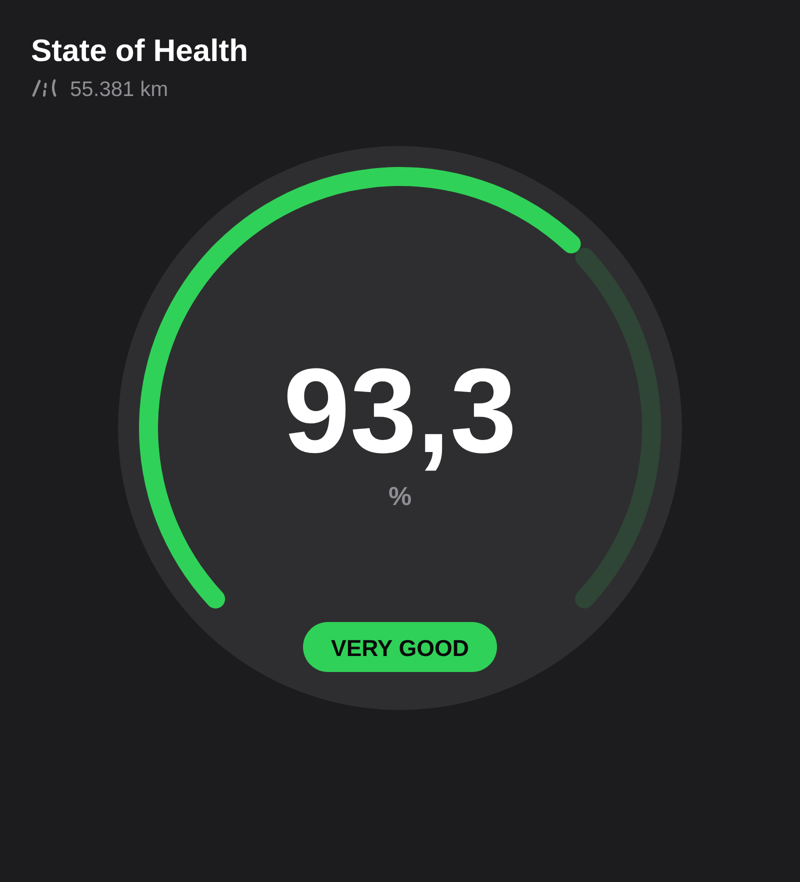 The height and width of the screenshot is (882, 800). I want to click on chart-title: State of Health, so click(139, 50).